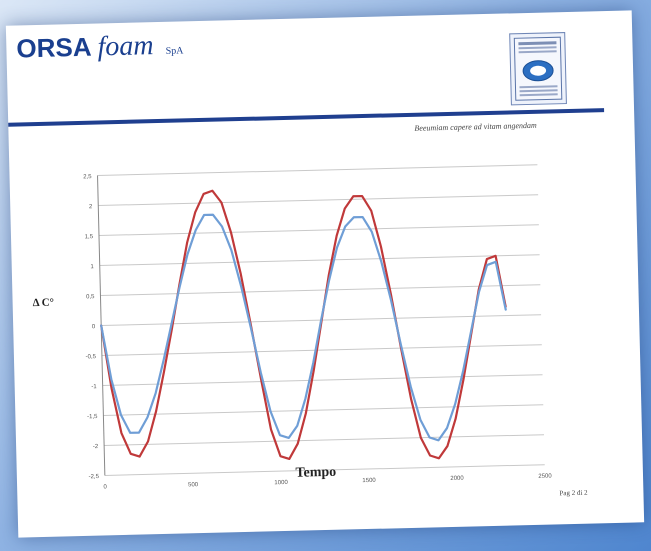 This screenshot has width=651, height=551. What do you see at coordinates (369, 481) in the screenshot?
I see `x-tick-label: 1500` at bounding box center [369, 481].